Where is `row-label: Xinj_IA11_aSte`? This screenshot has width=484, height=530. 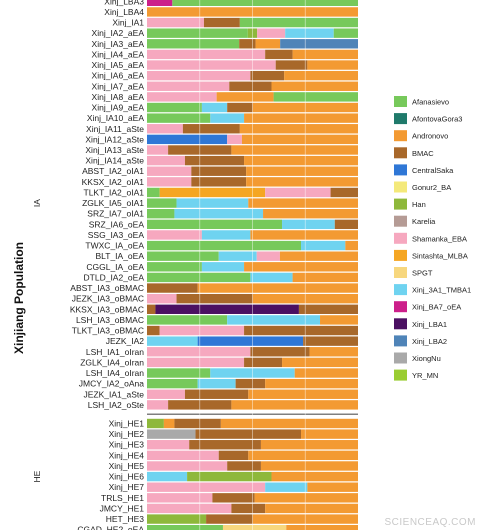
row-label: Xinj_IA11_aSte is located at coordinates (115, 129).